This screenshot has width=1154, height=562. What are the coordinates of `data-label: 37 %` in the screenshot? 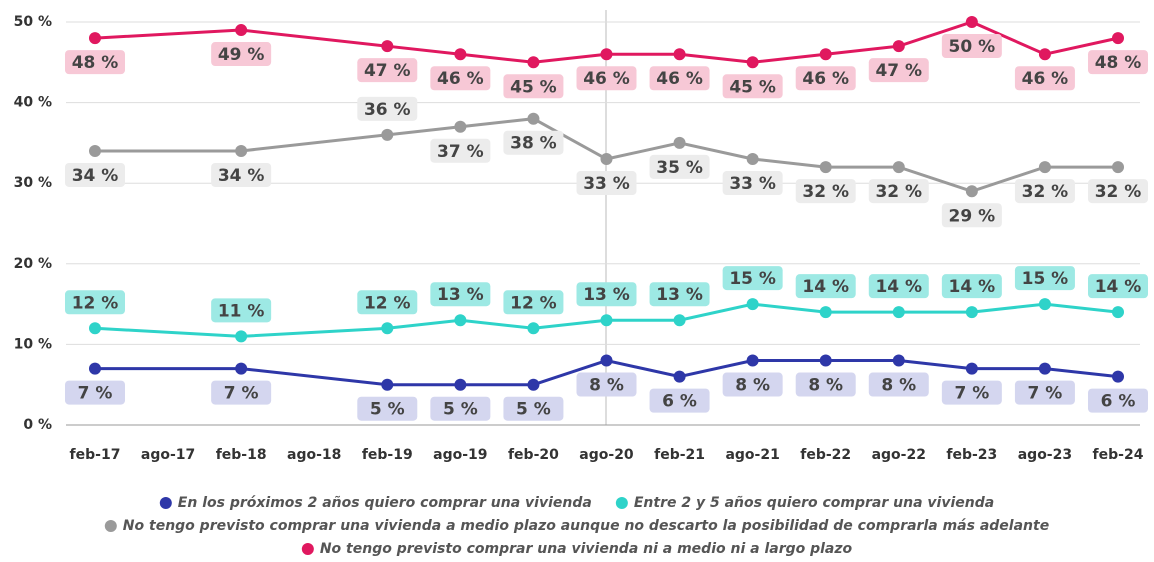 It's located at (460, 152).